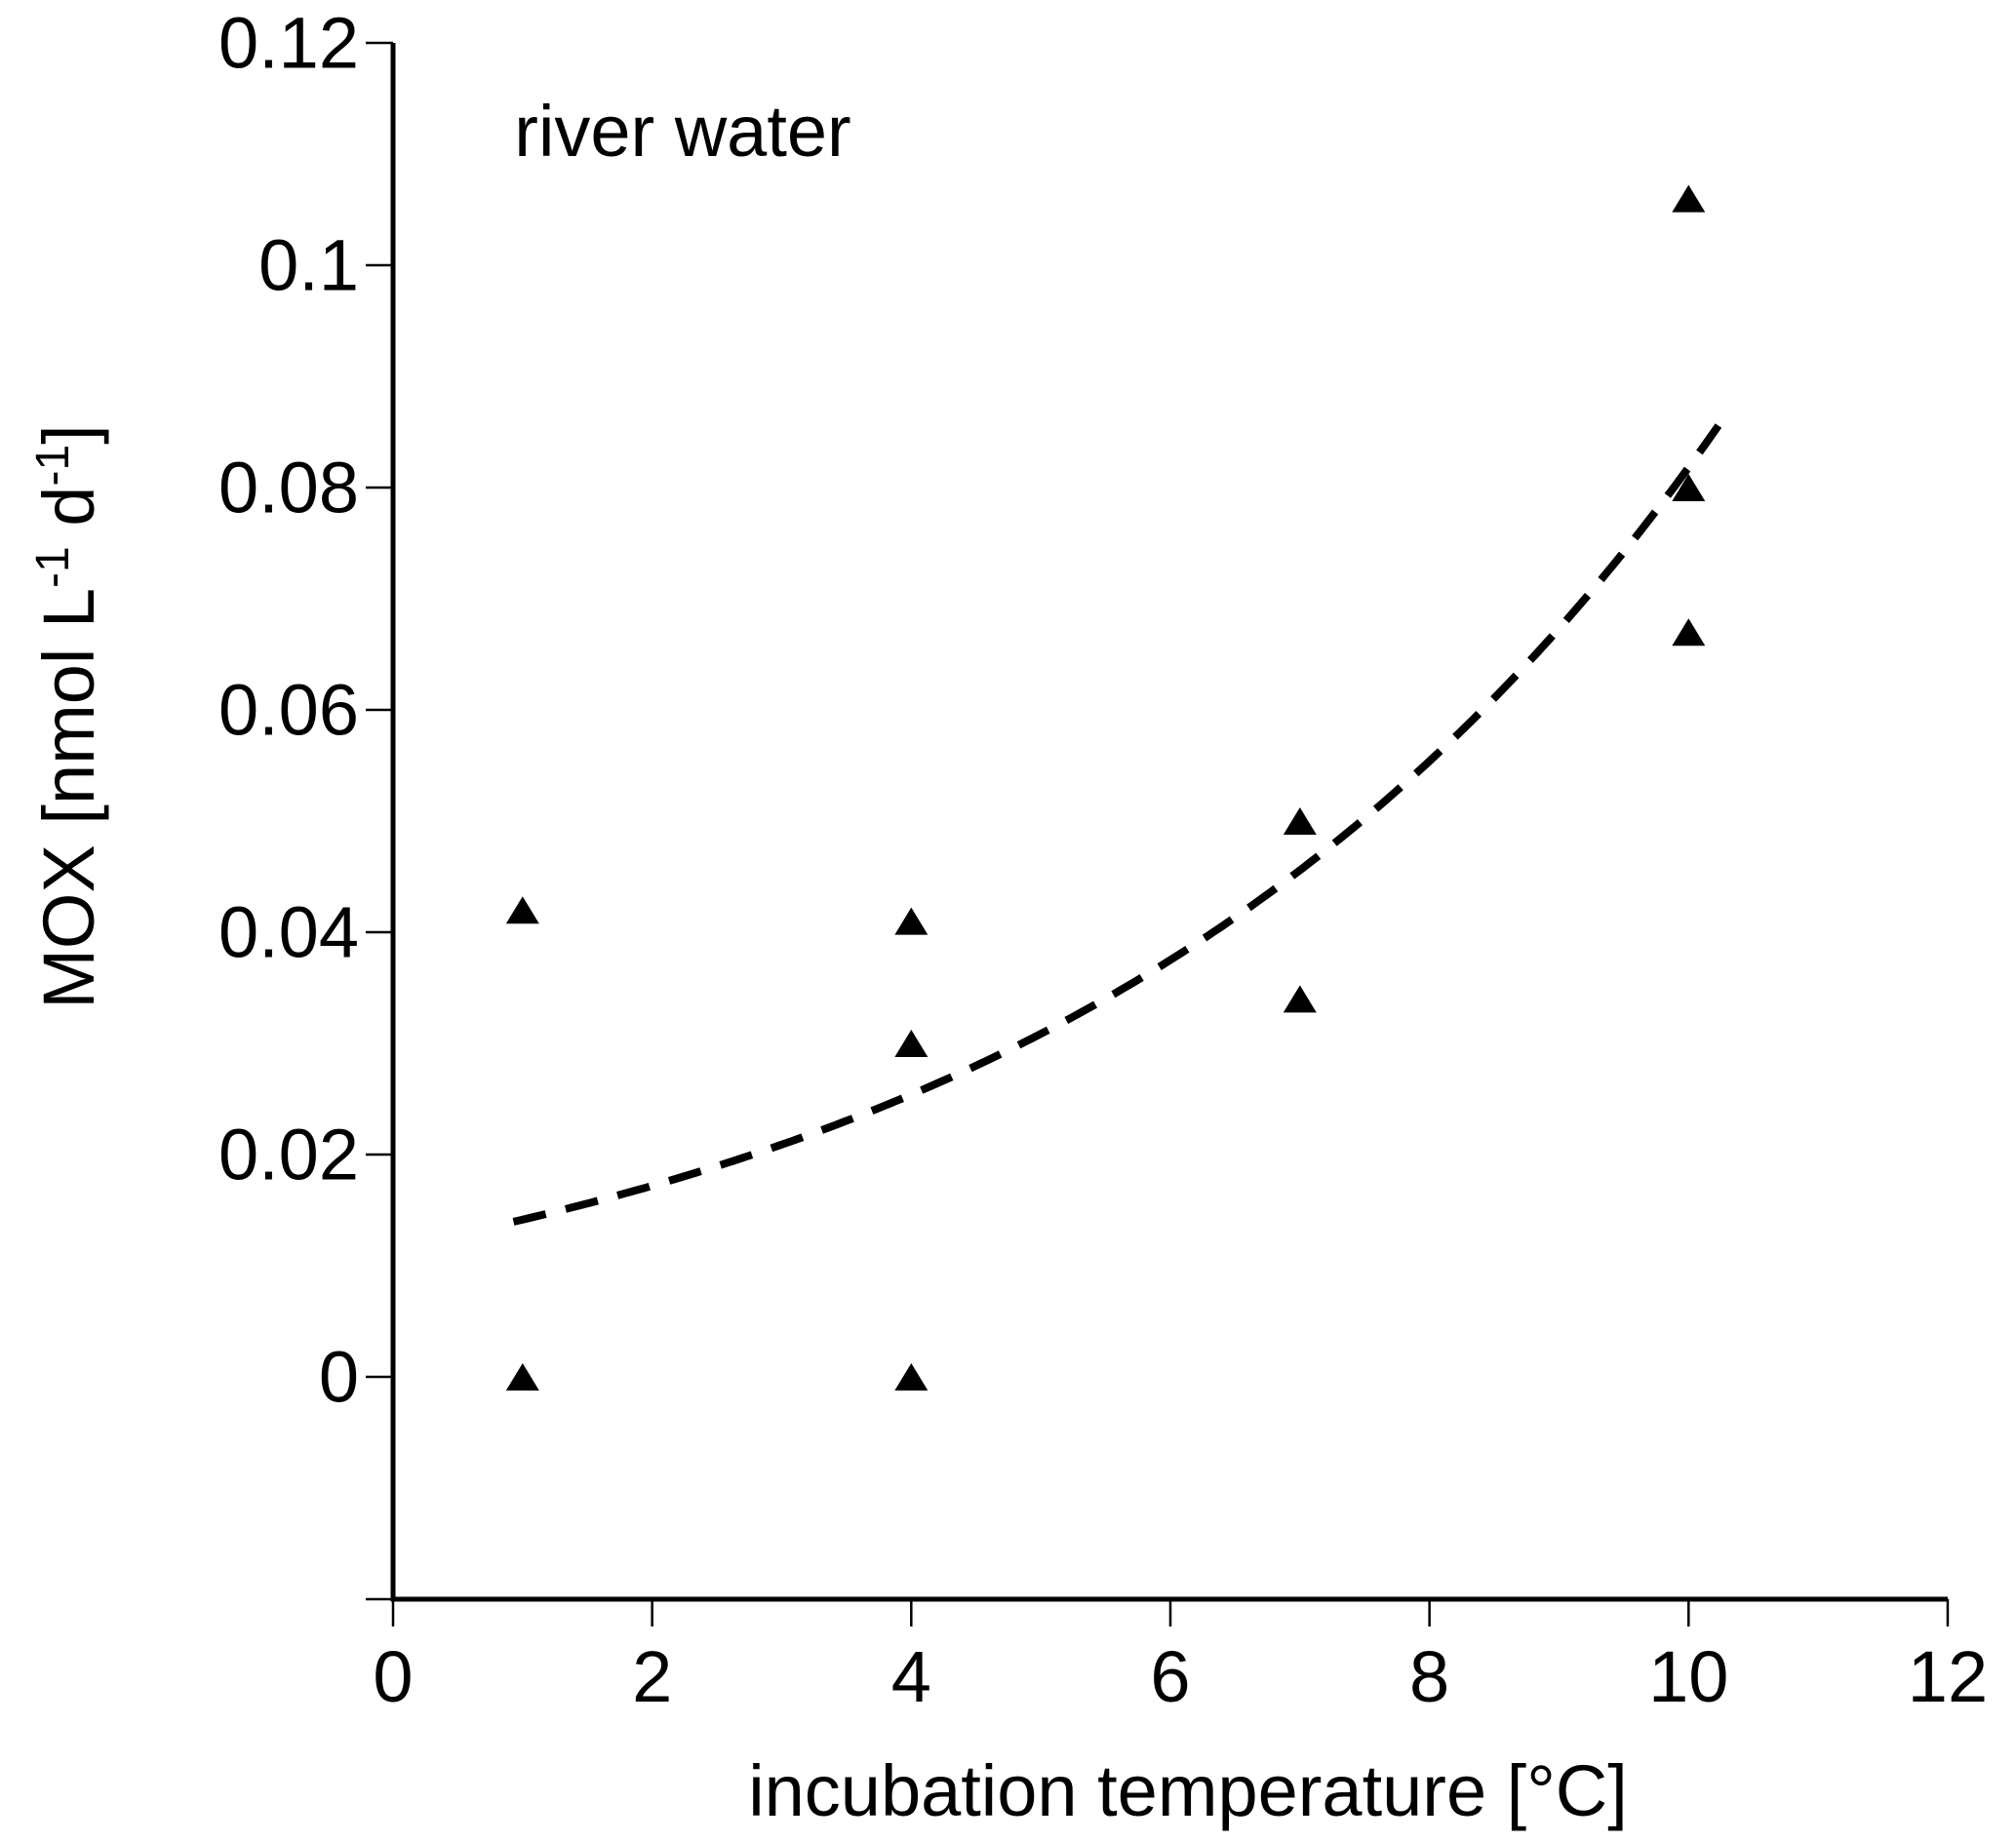 This screenshot has width=2016, height=1842. What do you see at coordinates (68, 716) in the screenshot?
I see `y-axis-title: MOX [nmol L-1 d-1]` at bounding box center [68, 716].